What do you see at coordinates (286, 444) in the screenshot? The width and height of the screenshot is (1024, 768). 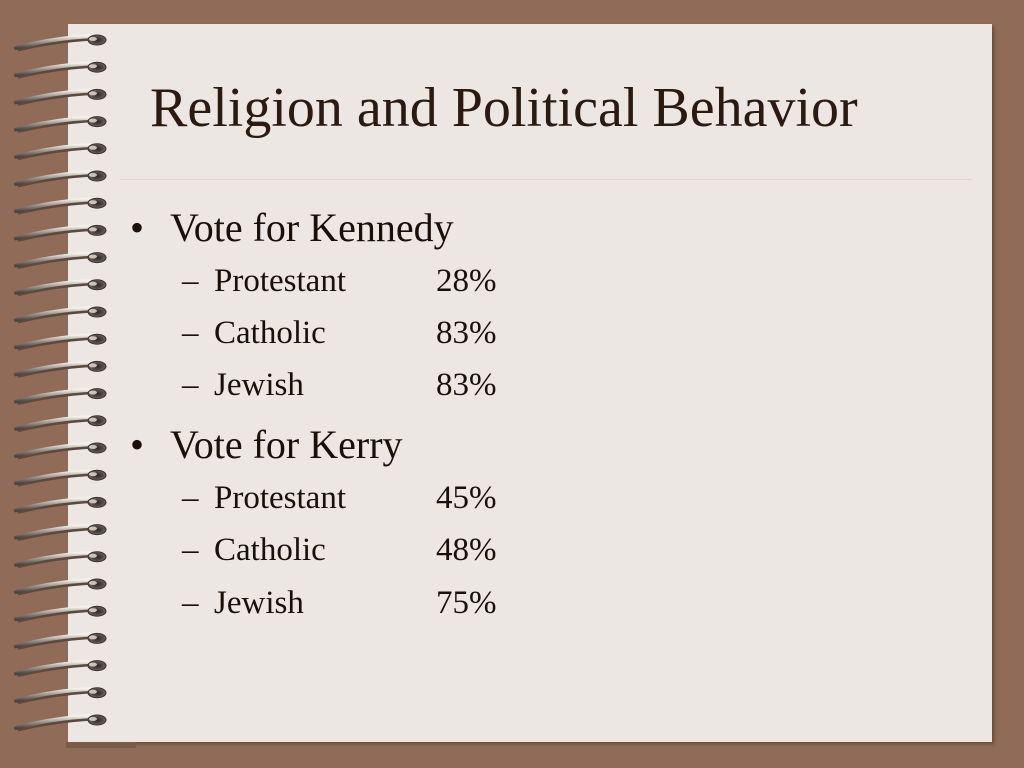 I see `bullet-text: Vote for Kerry` at bounding box center [286, 444].